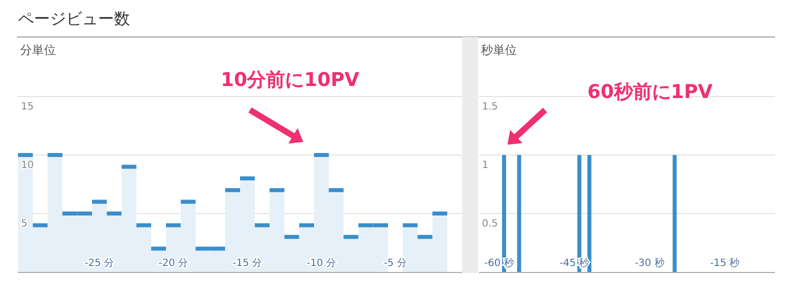  What do you see at coordinates (27, 107) in the screenshot?
I see `y-tick-label: 15` at bounding box center [27, 107].